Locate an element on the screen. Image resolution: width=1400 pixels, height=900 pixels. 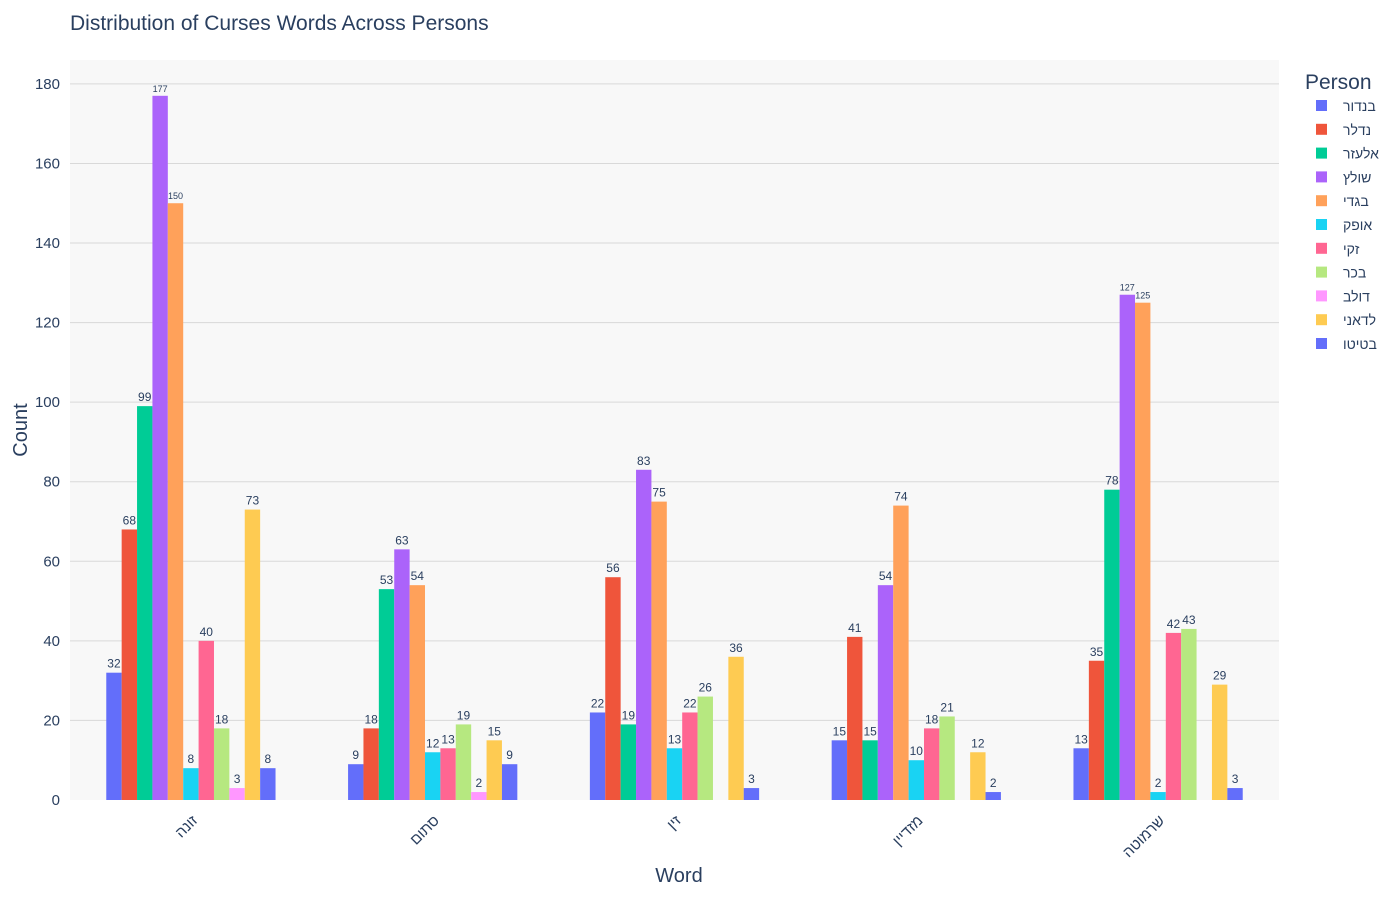
legend-item-label: שולץ is located at coordinates (1357, 177).